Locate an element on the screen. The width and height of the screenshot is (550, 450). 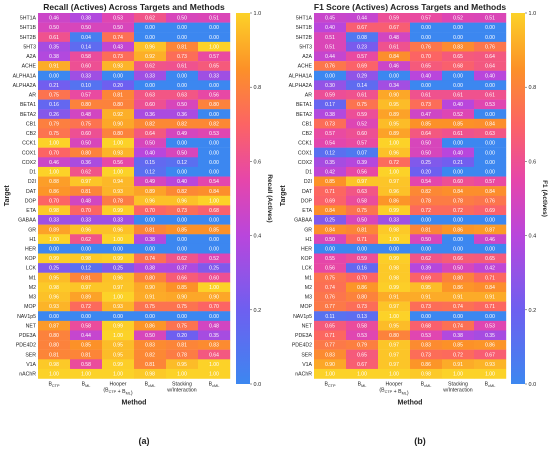
row-tick-label: LCK is located at coordinates (307, 269).